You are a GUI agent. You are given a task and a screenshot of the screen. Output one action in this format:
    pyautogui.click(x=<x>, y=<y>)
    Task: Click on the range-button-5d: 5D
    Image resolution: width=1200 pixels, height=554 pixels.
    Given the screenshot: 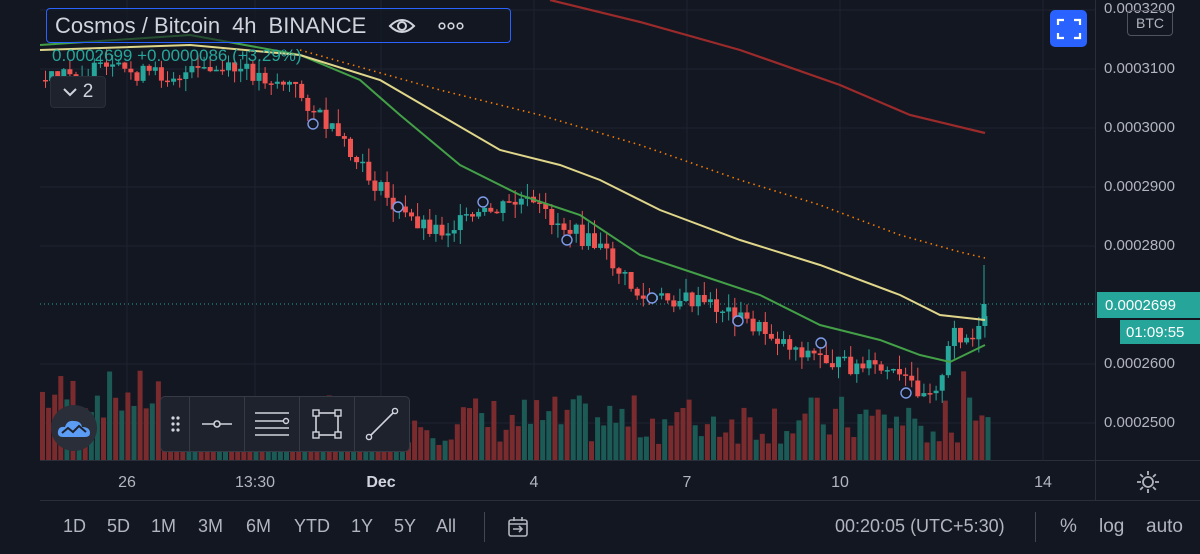 What is the action you would take?
    pyautogui.click(x=119, y=526)
    